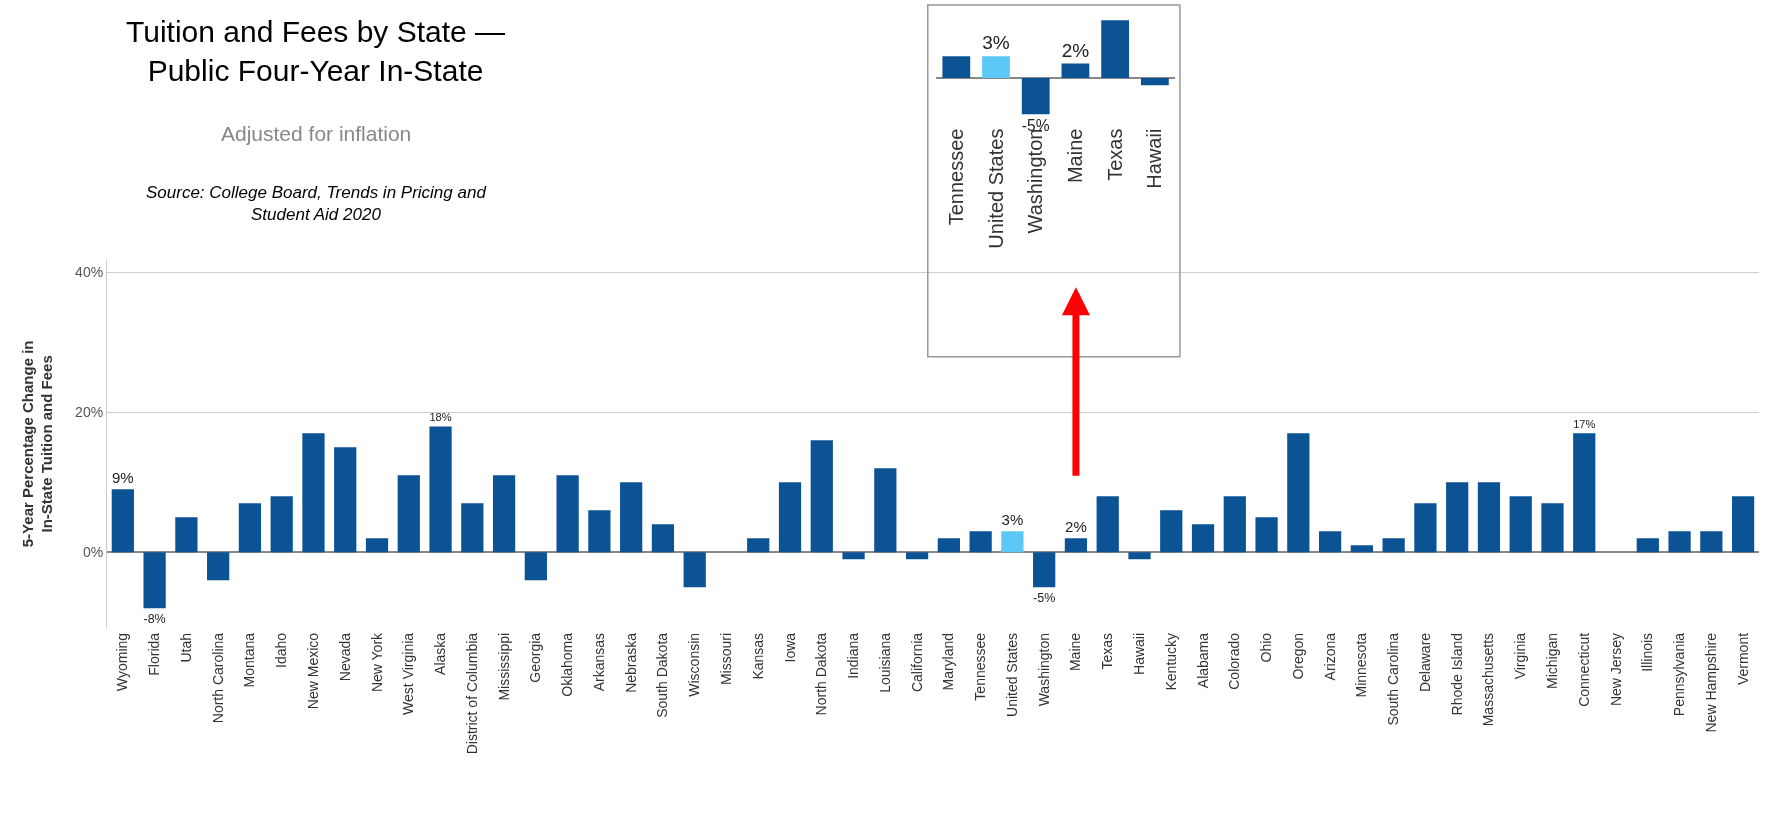 The height and width of the screenshot is (828, 1769). Describe the element at coordinates (662, 675) in the screenshot. I see `x-tick-label: South Dakota` at that location.